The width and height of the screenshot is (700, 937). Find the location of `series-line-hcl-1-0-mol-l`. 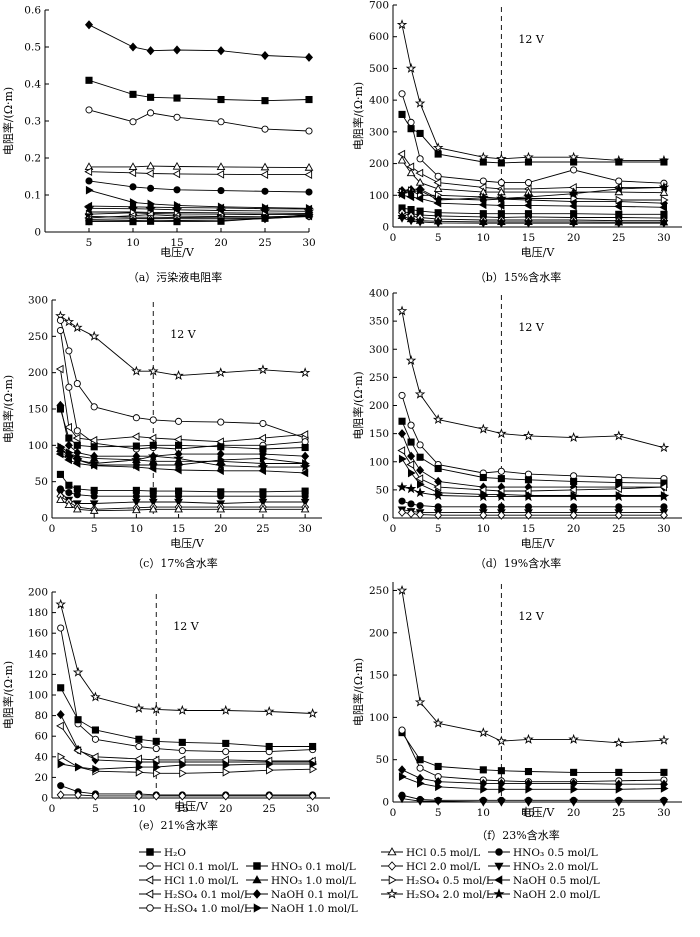

series-line-hcl-1-0-mol-l is located at coordinates (182, 405).